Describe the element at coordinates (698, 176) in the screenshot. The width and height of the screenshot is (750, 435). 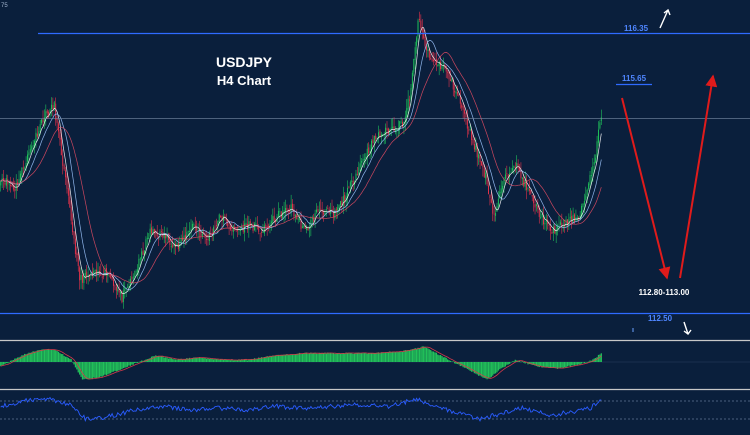
I see `up-projection-arrow` at that location.